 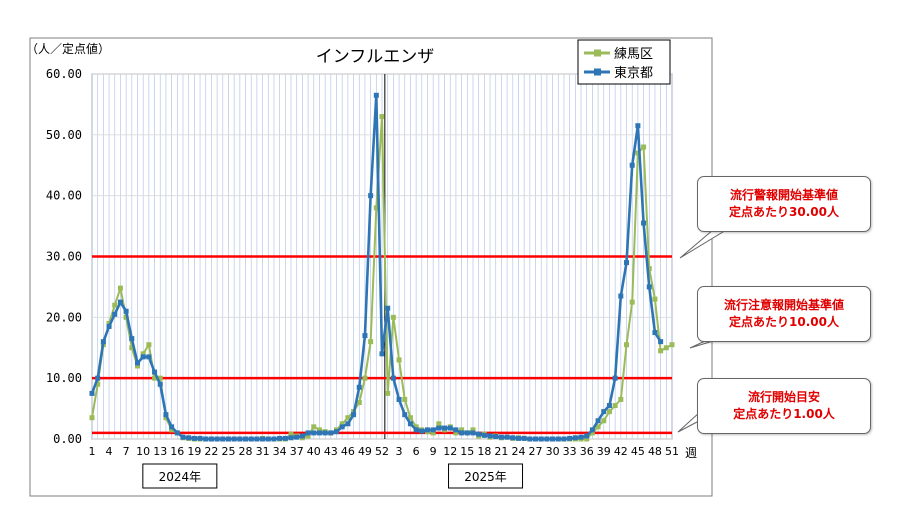 What do you see at coordinates (784, 204) in the screenshot?
I see `callout-alert-threshold: 流行警報開始基準値 定点あたり30.00人` at bounding box center [784, 204].